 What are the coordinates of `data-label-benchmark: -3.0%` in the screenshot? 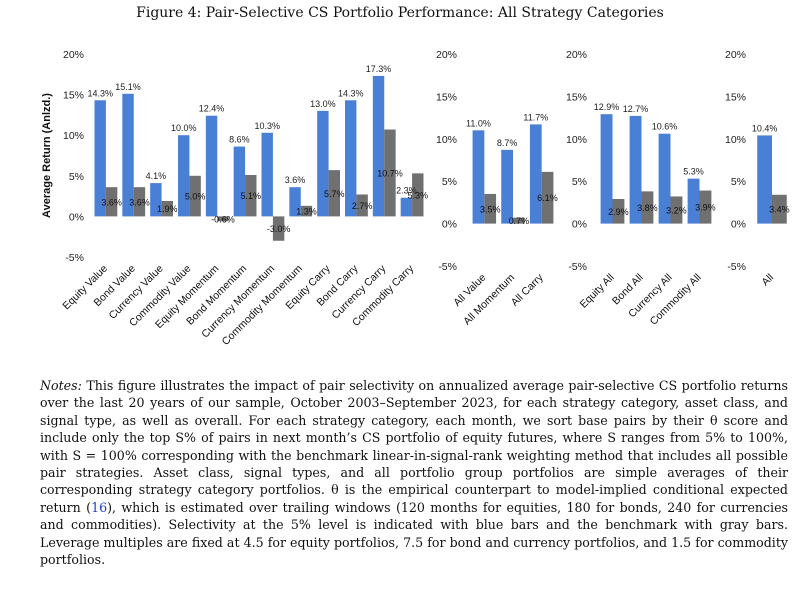 It's located at (279, 229).